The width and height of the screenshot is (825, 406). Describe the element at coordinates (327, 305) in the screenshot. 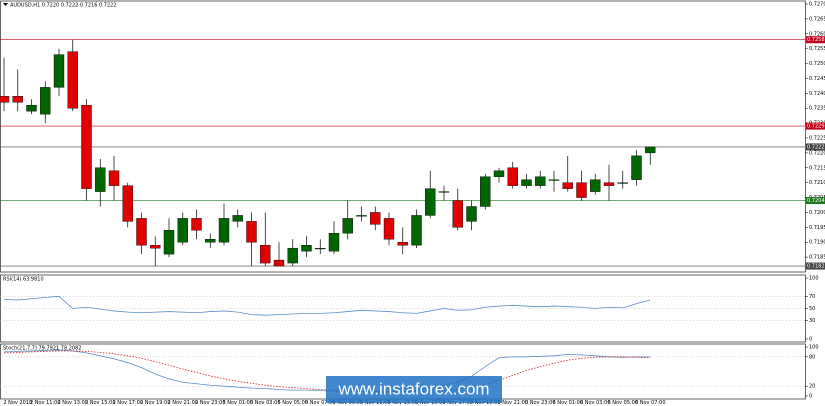

I see `series-line` at that location.